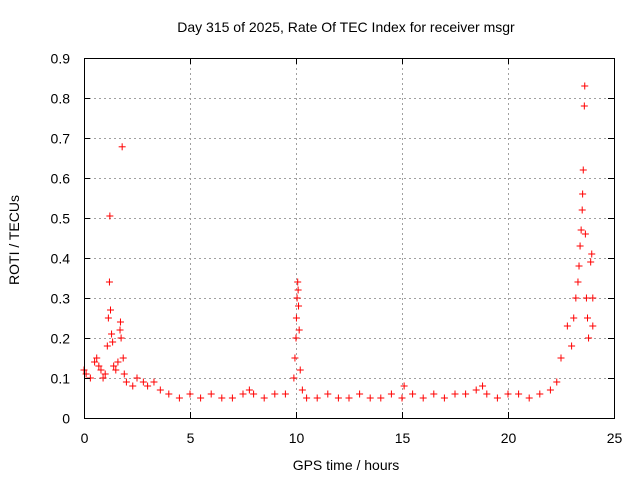 This screenshot has width=640, height=480. I want to click on y-tick-label: 0.8, so click(61, 99).